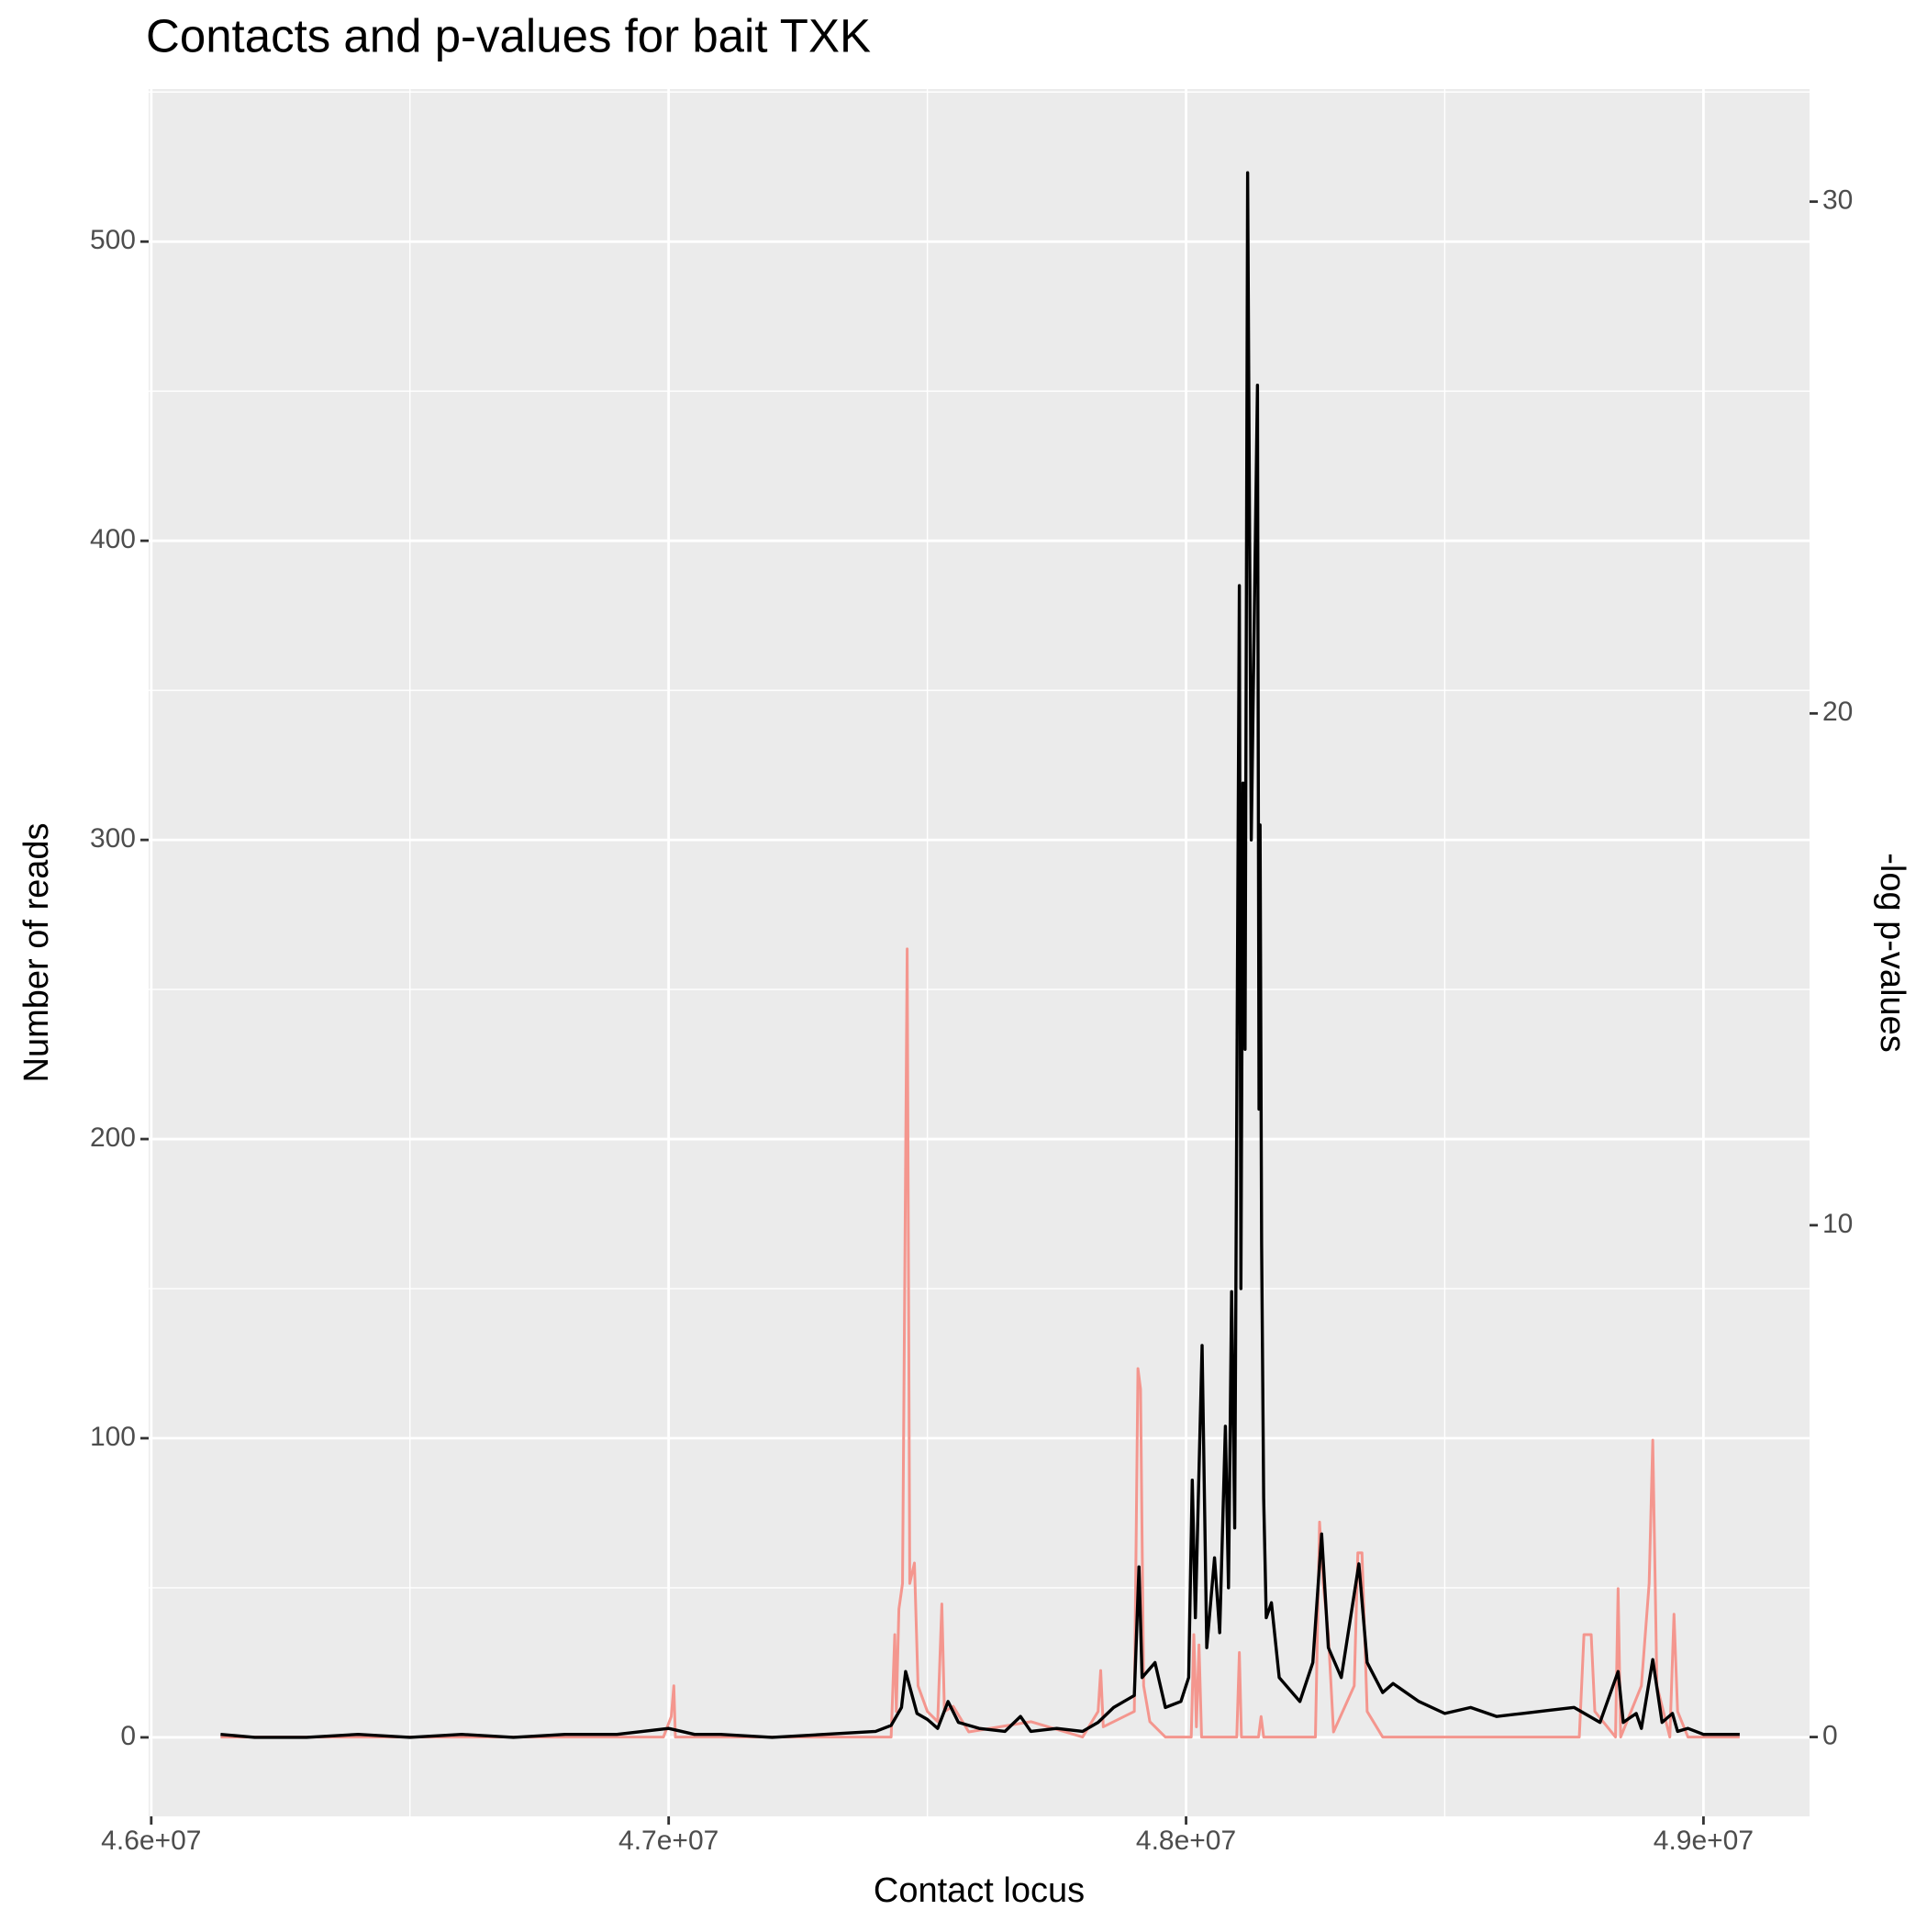 This screenshot has width=1927, height=1932. I want to click on x-tick-label: 4.8e+07, so click(1186, 1841).